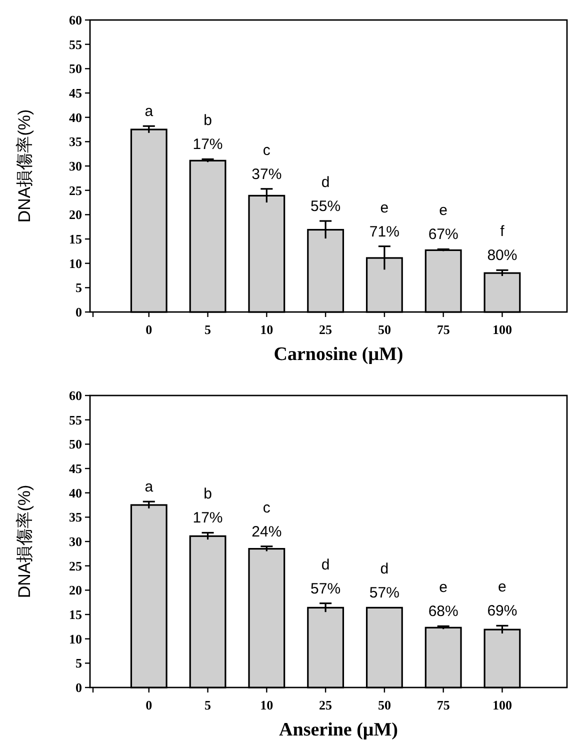 This screenshot has width=569, height=751. I want to click on data-label: e 67%, so click(443, 223).